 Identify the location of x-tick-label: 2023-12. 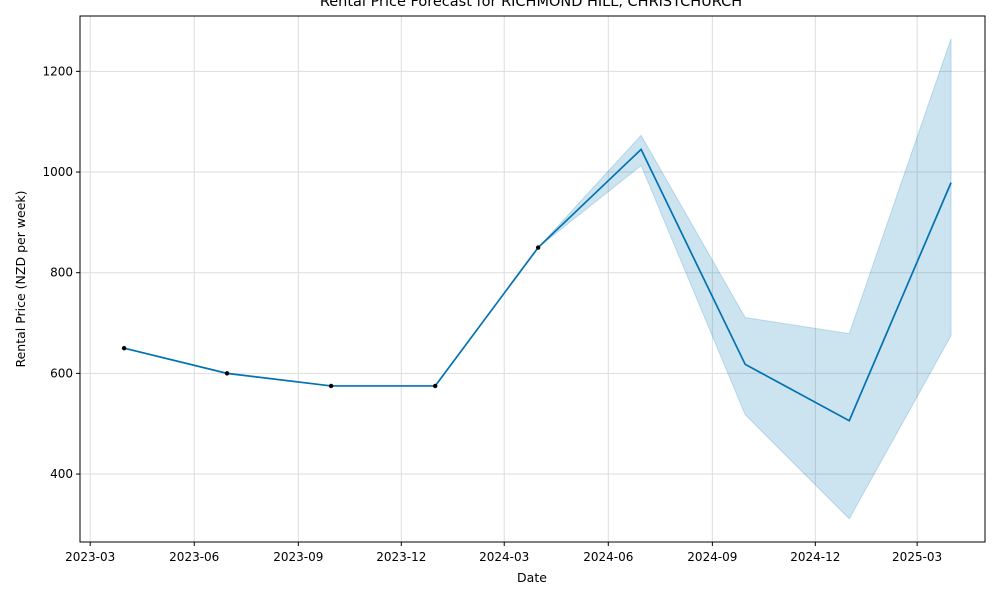
(401, 557).